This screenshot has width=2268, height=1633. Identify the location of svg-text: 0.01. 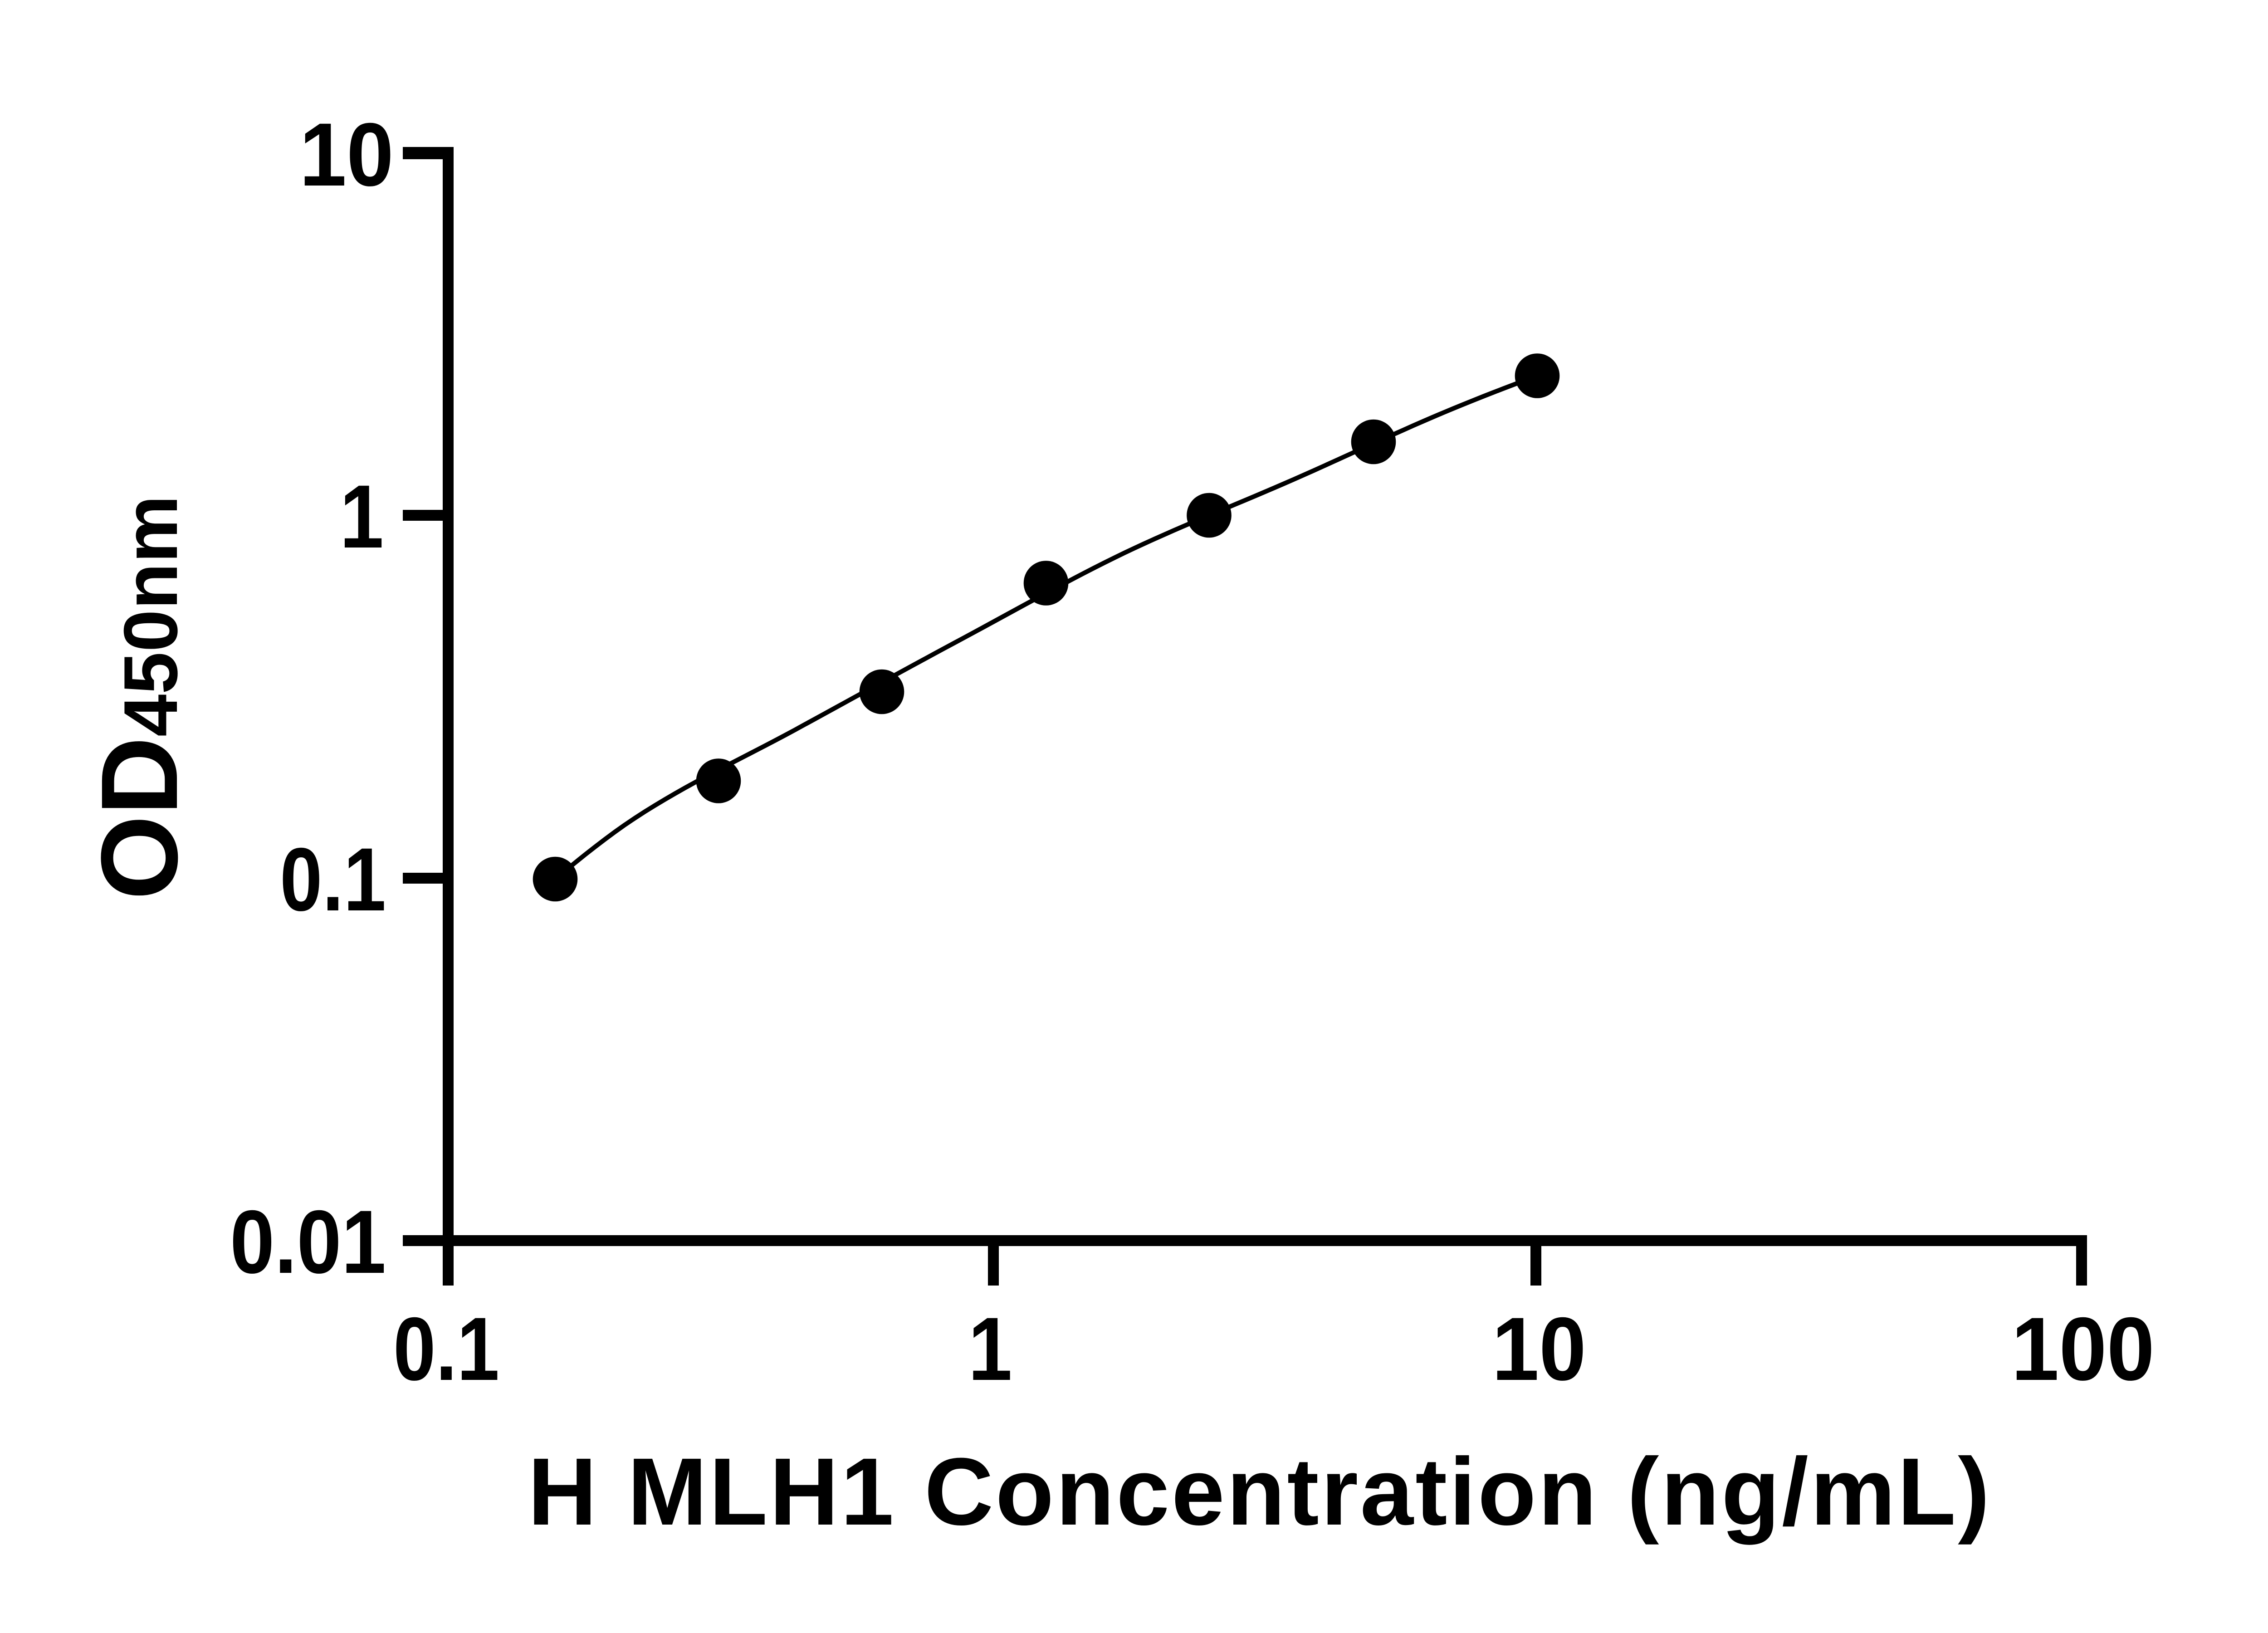
(308, 1242).